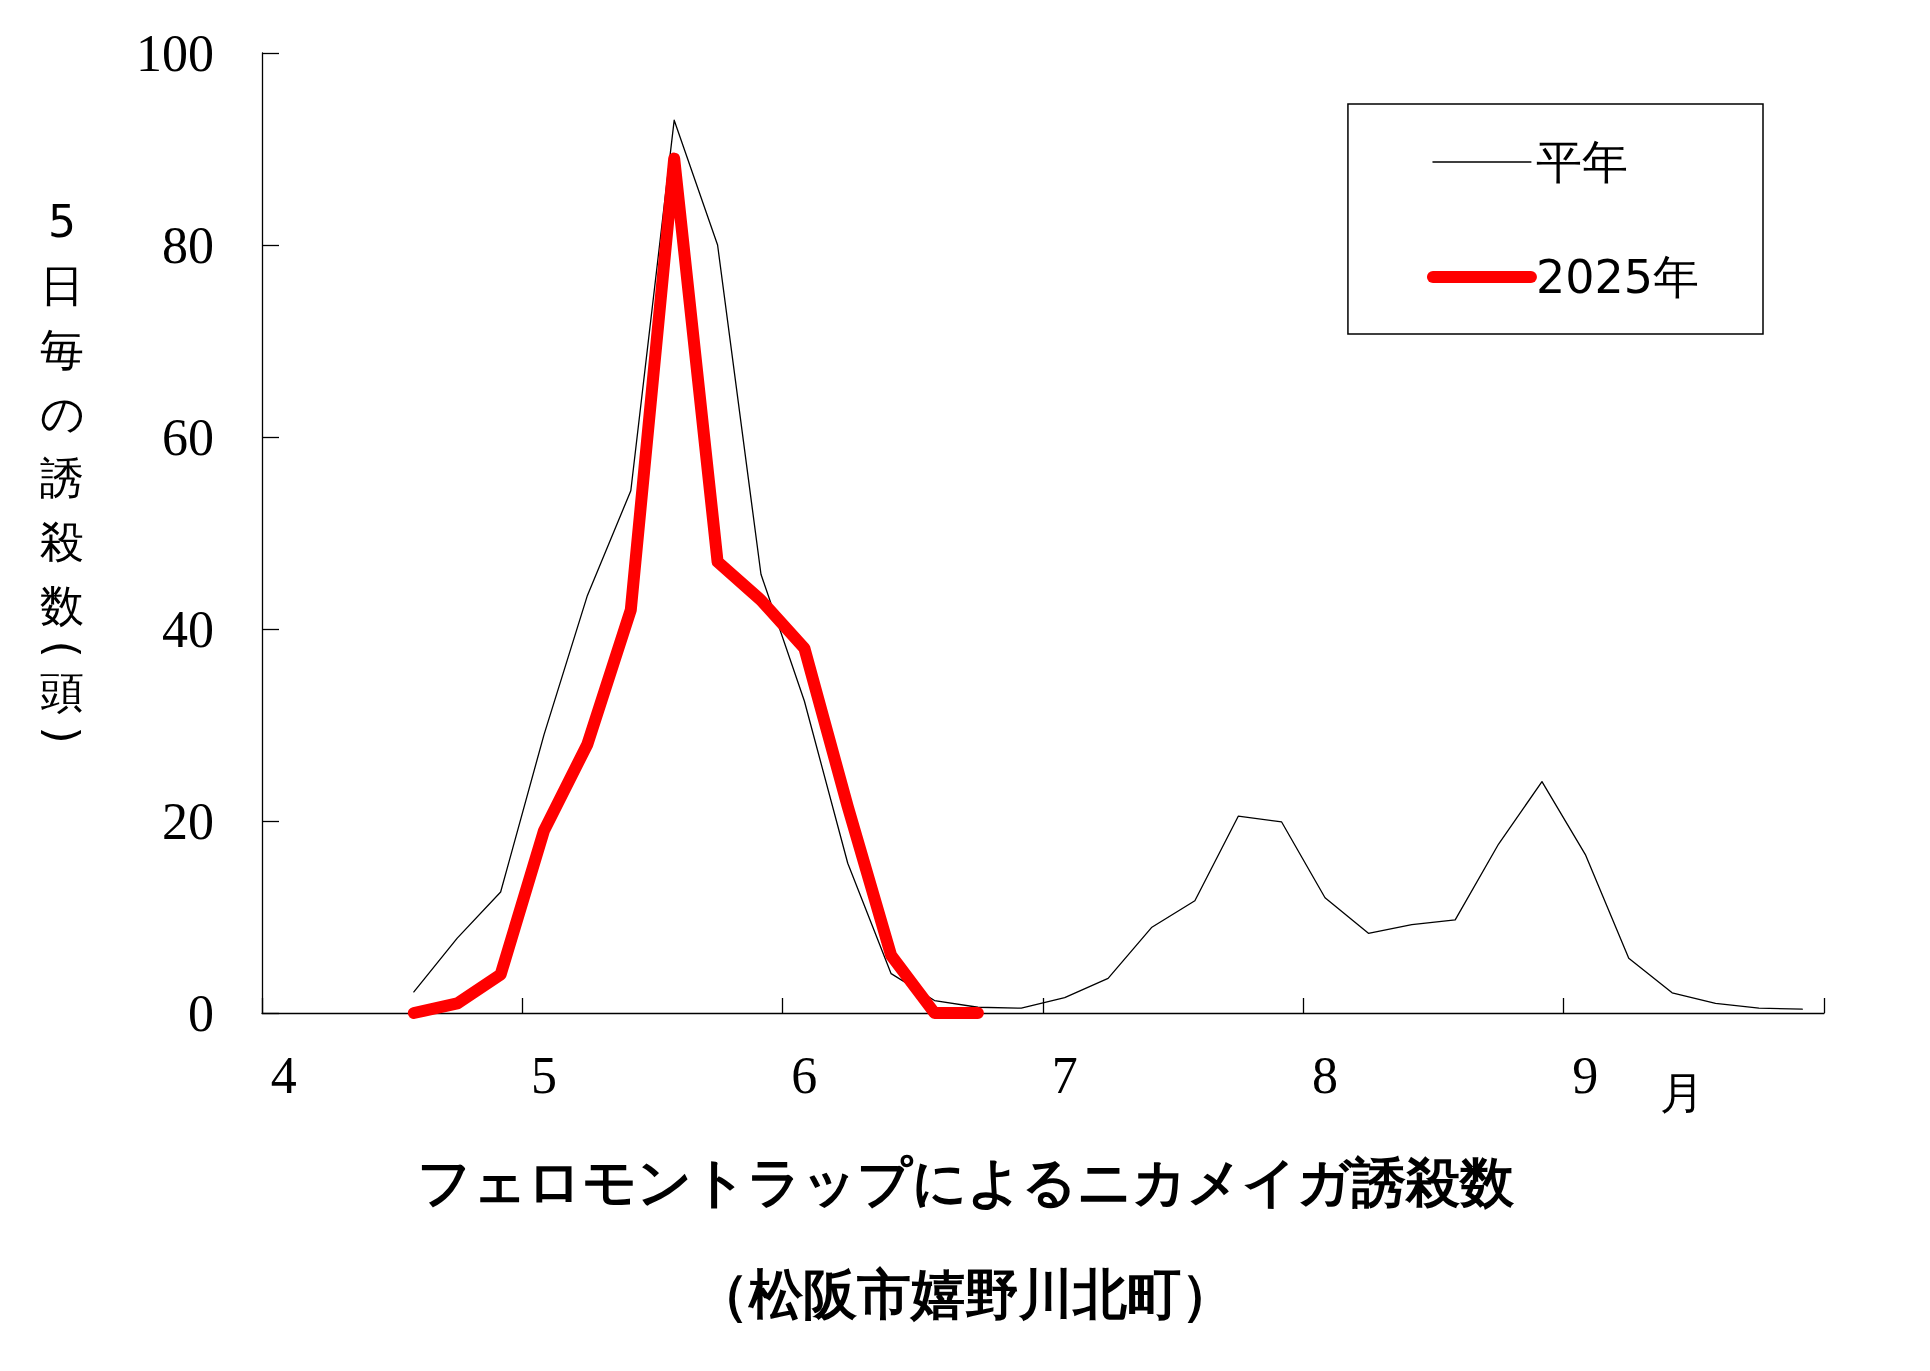 The width and height of the screenshot is (1930, 1371). What do you see at coordinates (965, 1294) in the screenshot?
I see `text: （松阪市嬉野川北町）` at bounding box center [965, 1294].